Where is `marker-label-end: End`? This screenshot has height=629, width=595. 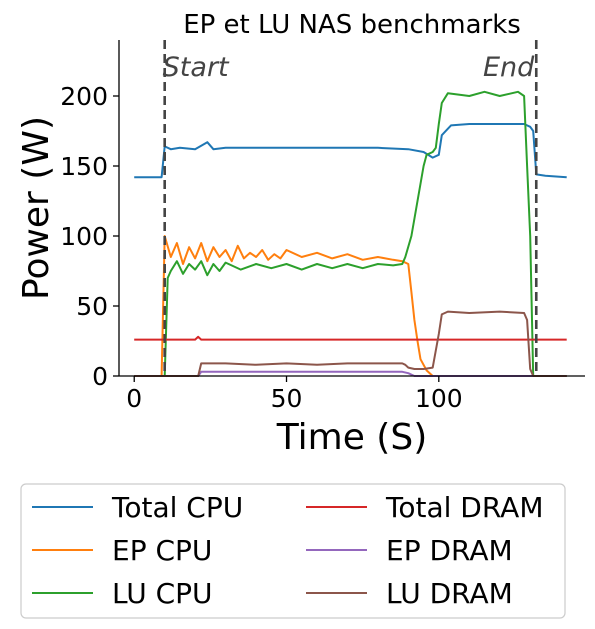
marker-label-end: End is located at coordinates (509, 67).